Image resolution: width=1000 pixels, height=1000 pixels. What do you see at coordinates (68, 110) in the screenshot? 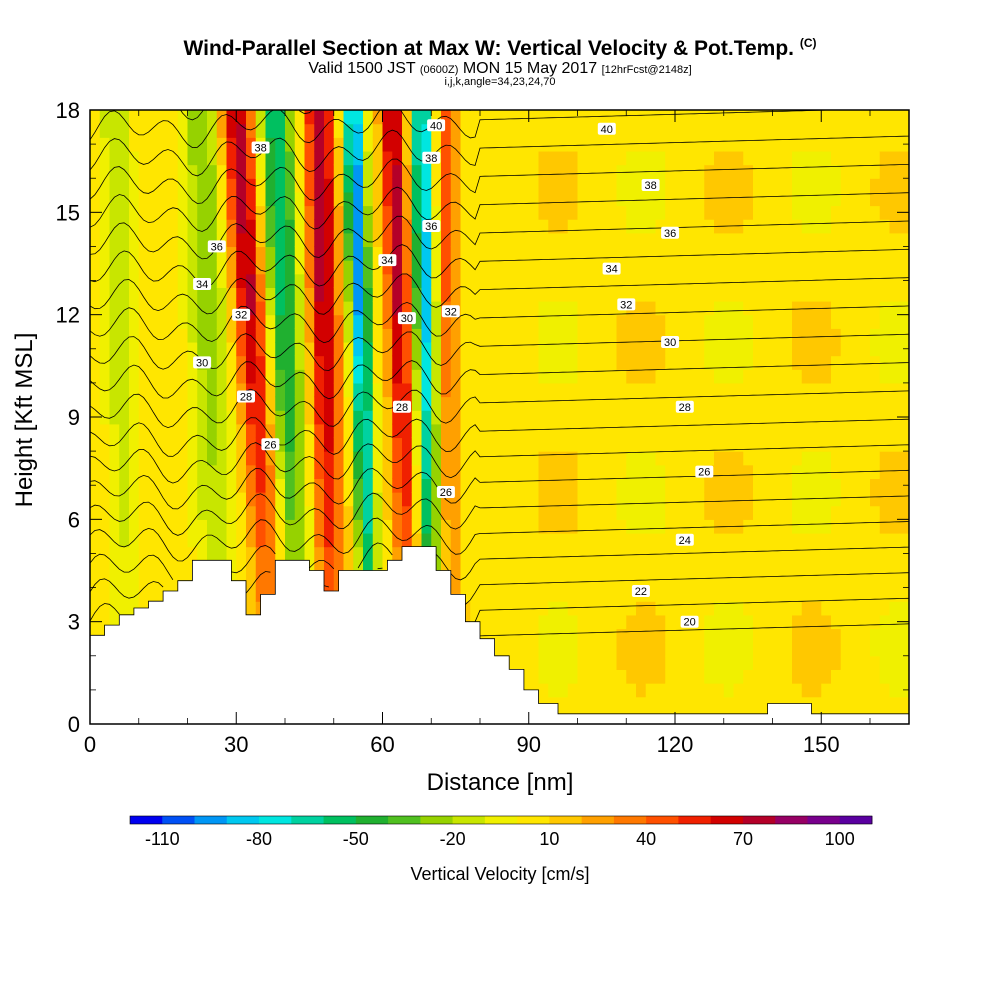
I see `y-tick-label: 18` at bounding box center [68, 110].